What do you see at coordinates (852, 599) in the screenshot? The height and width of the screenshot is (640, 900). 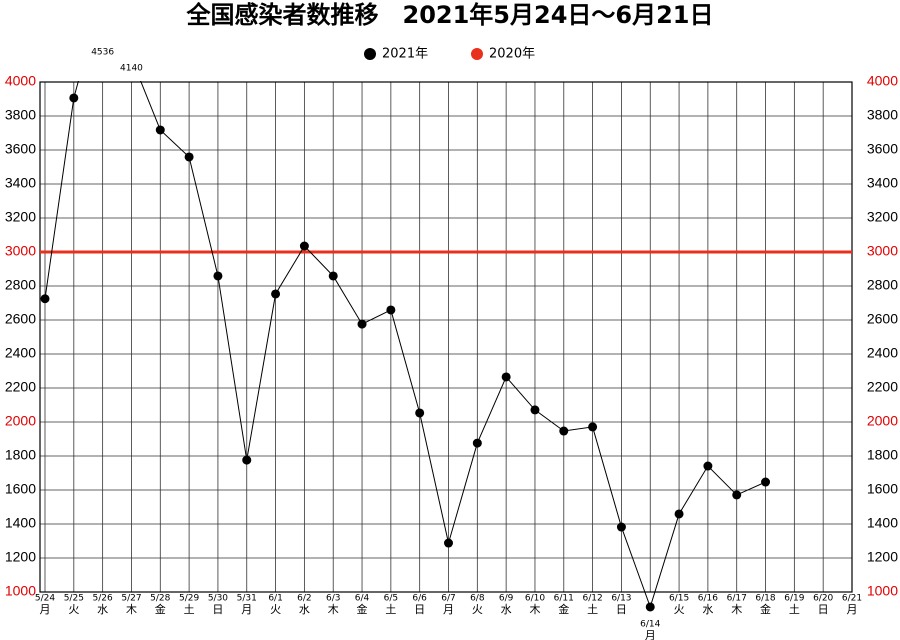 I see `x-tick-label: 6/21` at bounding box center [852, 599].